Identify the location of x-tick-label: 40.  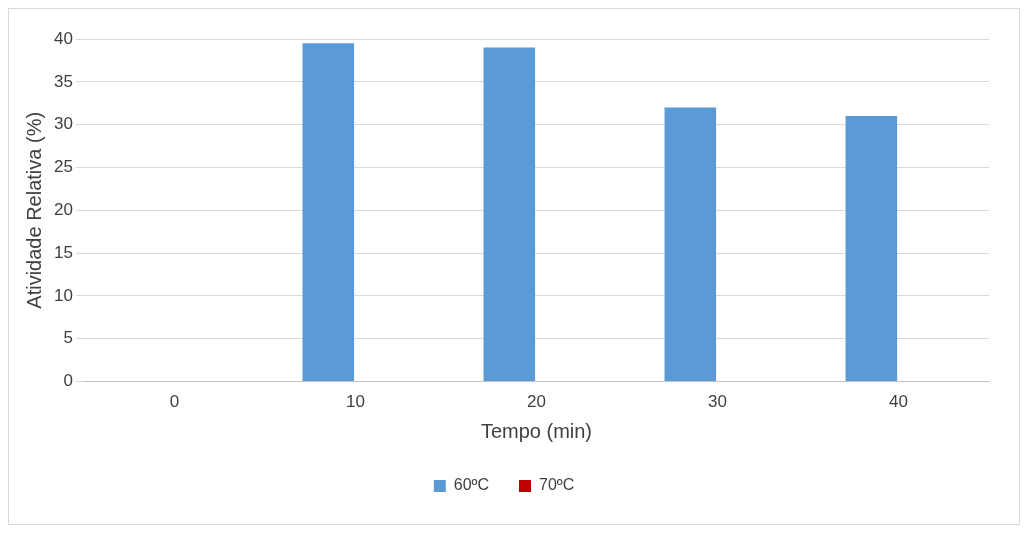
(898, 402).